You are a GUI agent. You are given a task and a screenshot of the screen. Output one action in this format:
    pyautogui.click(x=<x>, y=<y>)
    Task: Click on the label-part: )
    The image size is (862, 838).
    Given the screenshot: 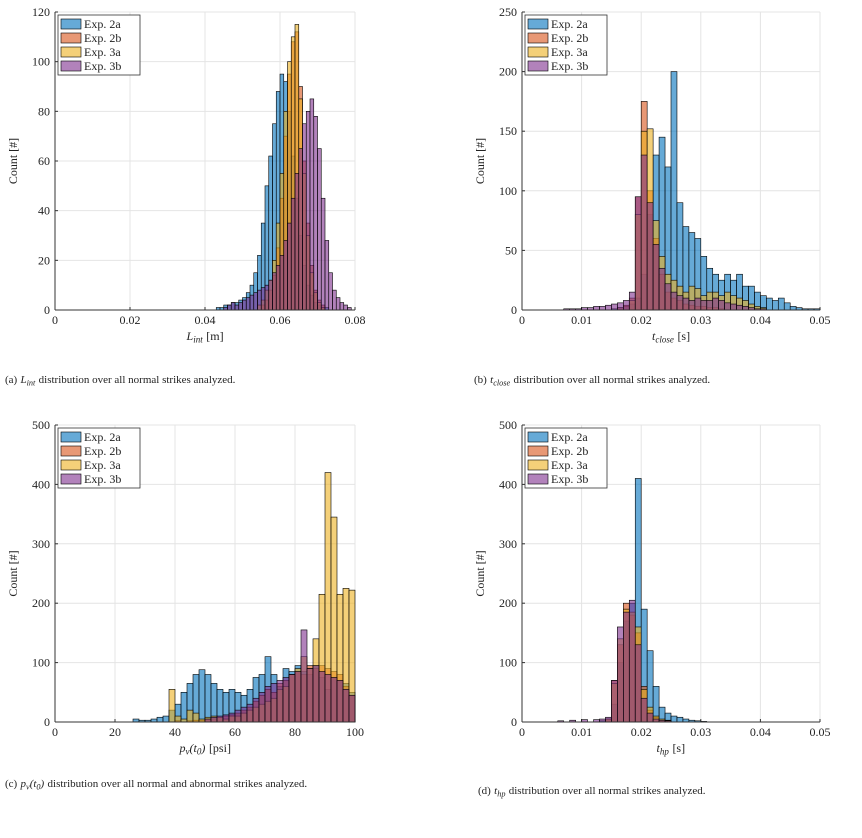 What is the action you would take?
    pyautogui.click(x=203, y=748)
    